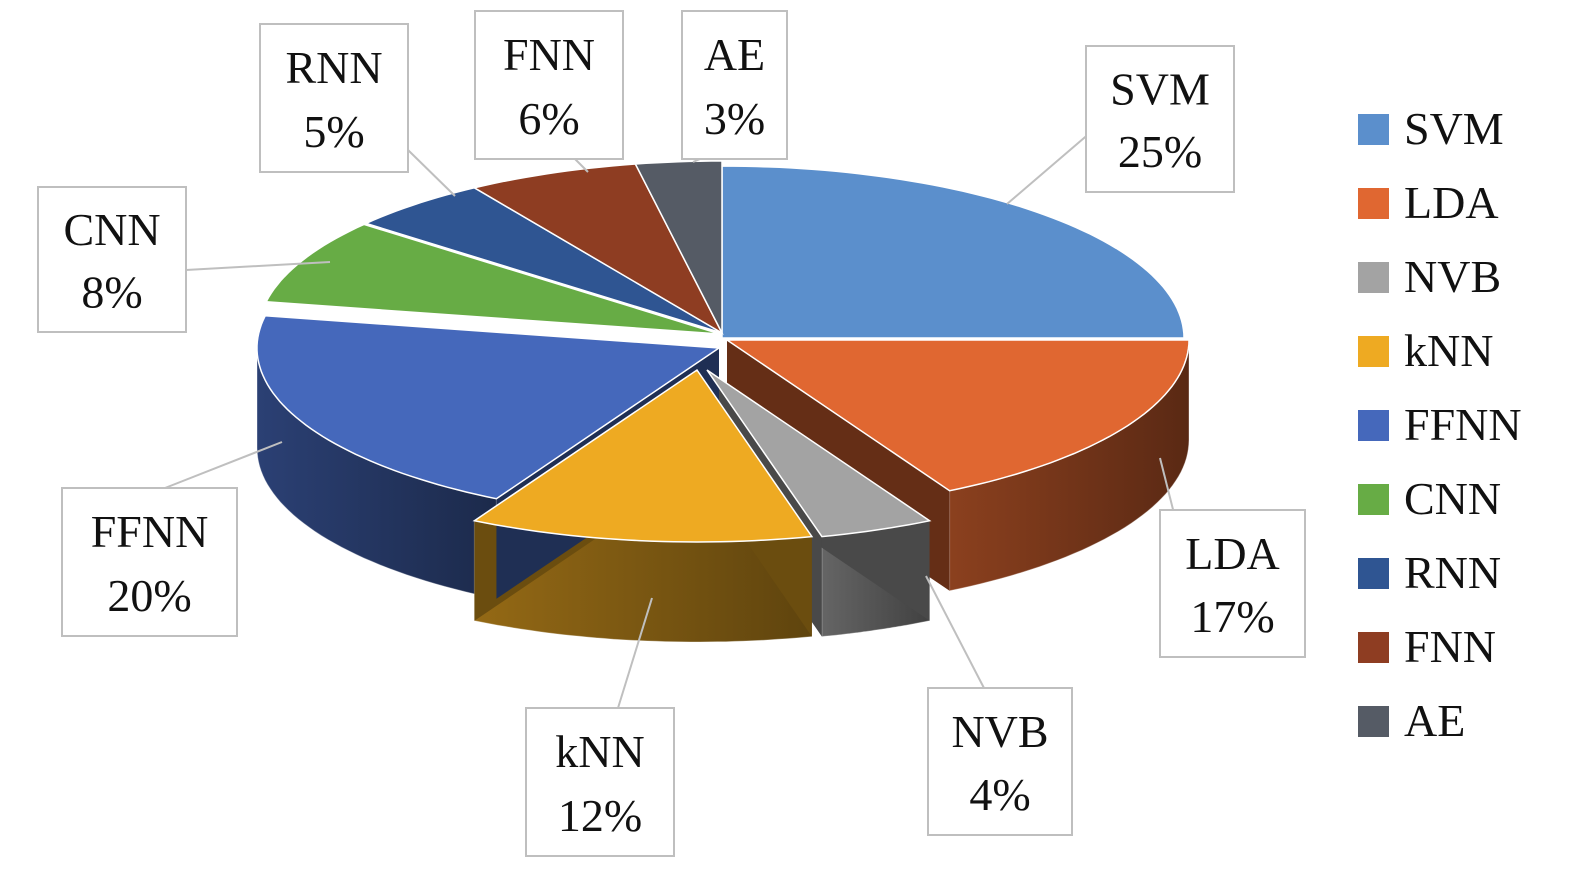  What do you see at coordinates (549, 54) in the screenshot?
I see `data-label-name: FNN` at bounding box center [549, 54].